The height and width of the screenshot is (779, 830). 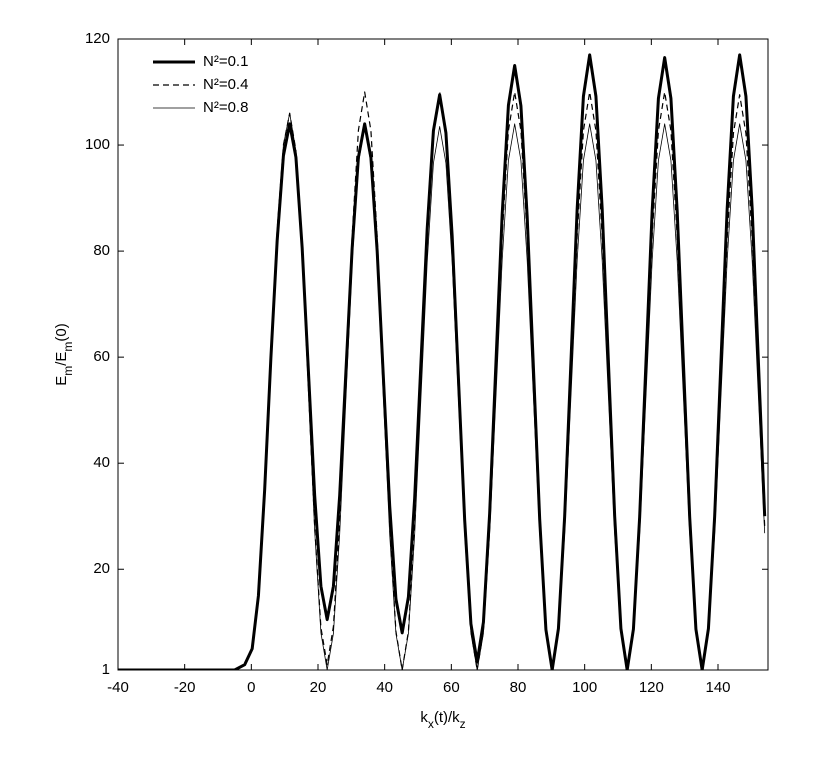 What do you see at coordinates (101, 462) in the screenshot?
I see `y-tick-label: 40` at bounding box center [101, 462].